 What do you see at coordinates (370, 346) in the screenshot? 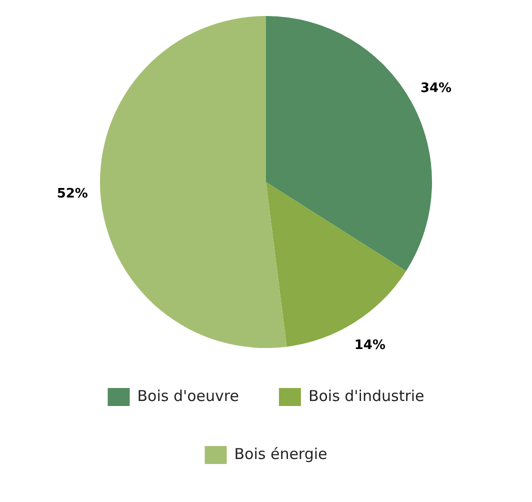
I see `data-label: 14%` at bounding box center [370, 346].